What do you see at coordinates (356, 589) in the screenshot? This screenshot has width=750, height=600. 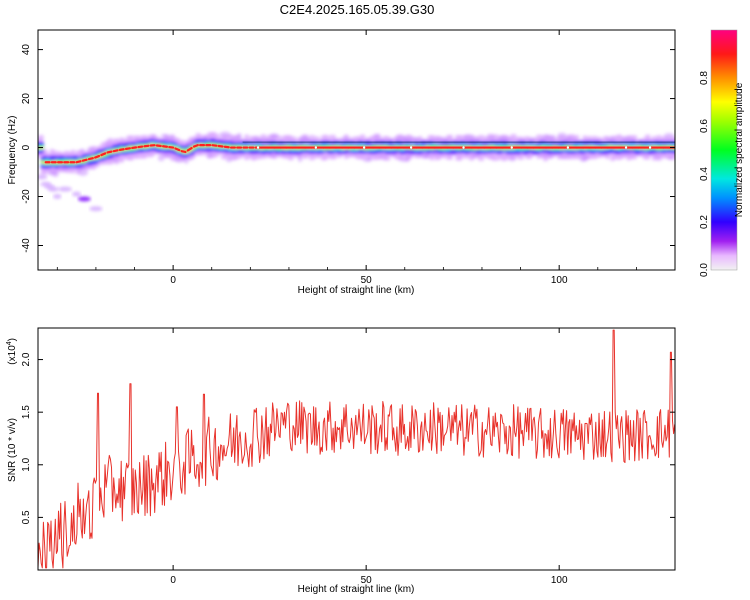 I see `snr-xlabel: Height of straight line (km)` at bounding box center [356, 589].